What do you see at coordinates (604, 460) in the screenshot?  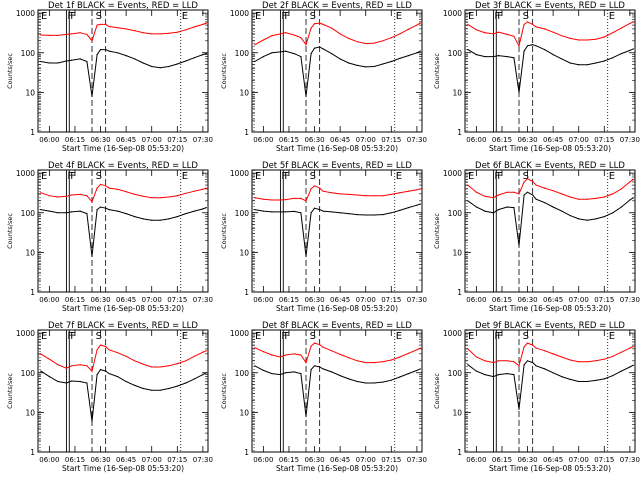 I see `x-tick-label: 07:15` at bounding box center [604, 460].